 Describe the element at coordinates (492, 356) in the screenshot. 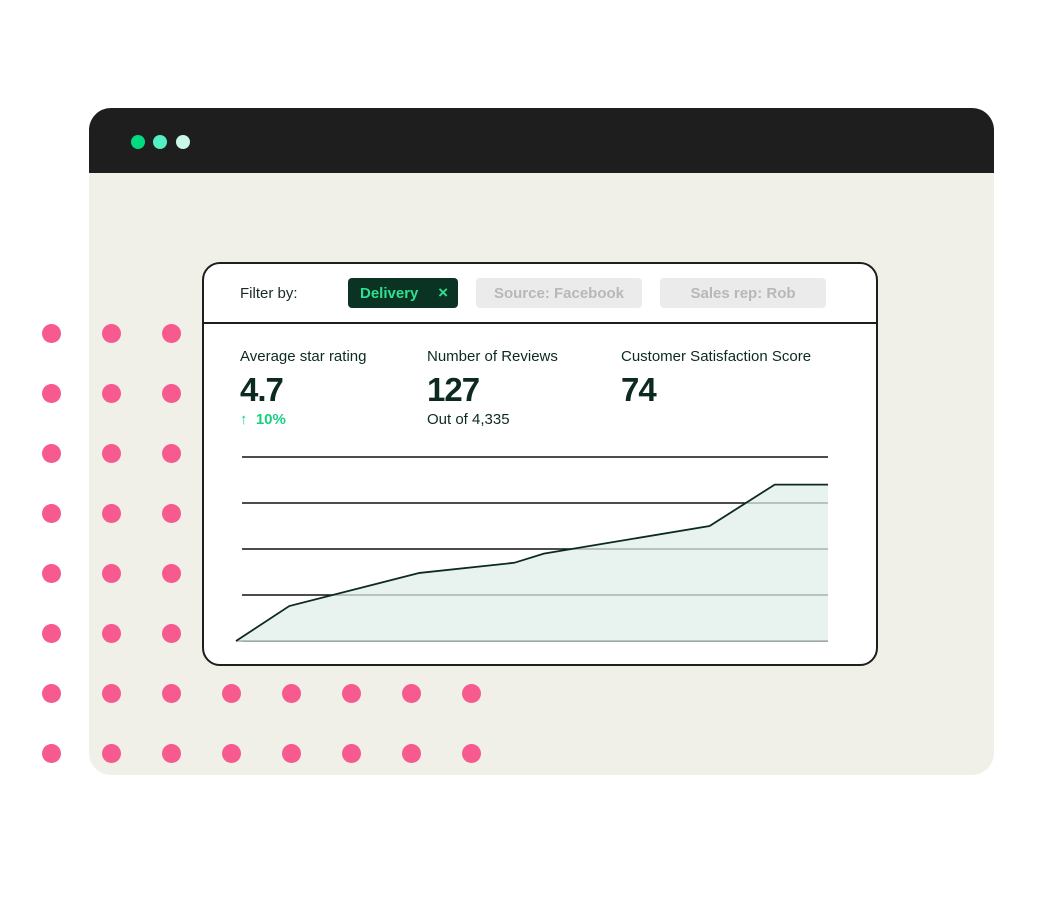

I see `metric-label: Number of Reviews` at that location.